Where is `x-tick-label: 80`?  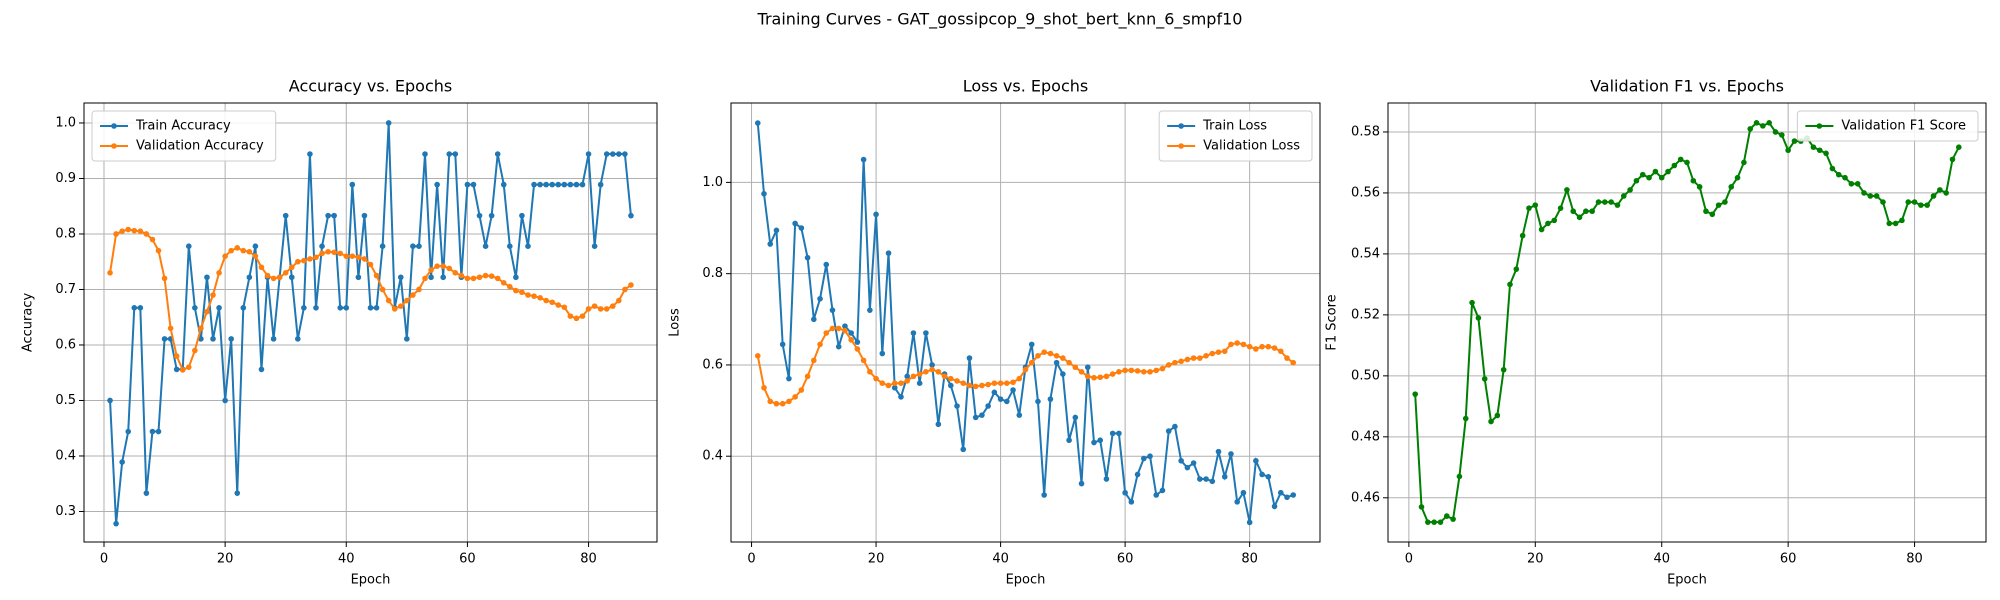 x-tick-label: 80 is located at coordinates (588, 559).